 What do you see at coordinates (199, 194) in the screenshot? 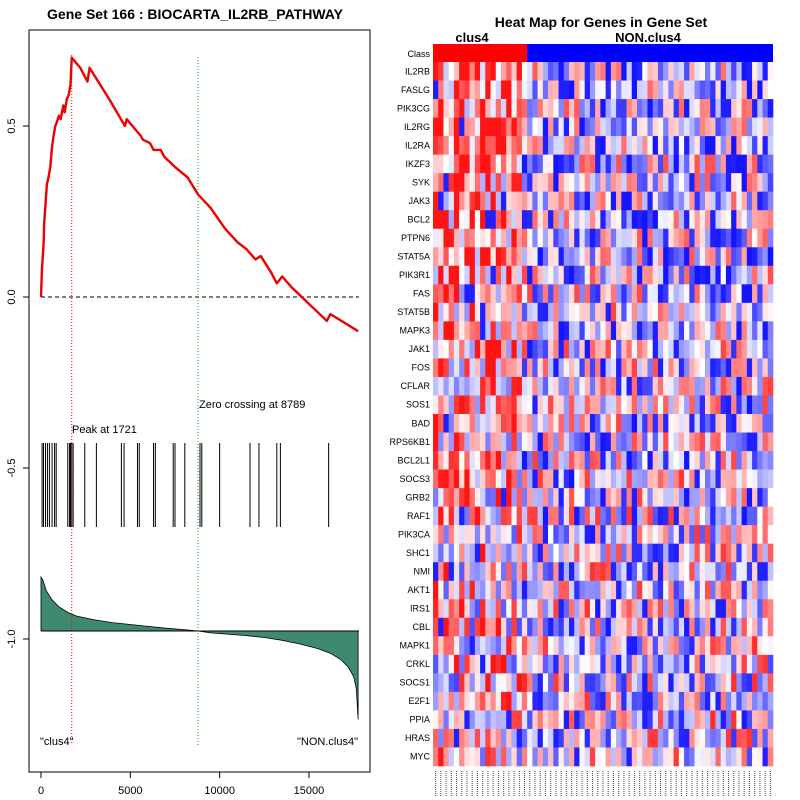
I see `running-es-line` at bounding box center [199, 194].